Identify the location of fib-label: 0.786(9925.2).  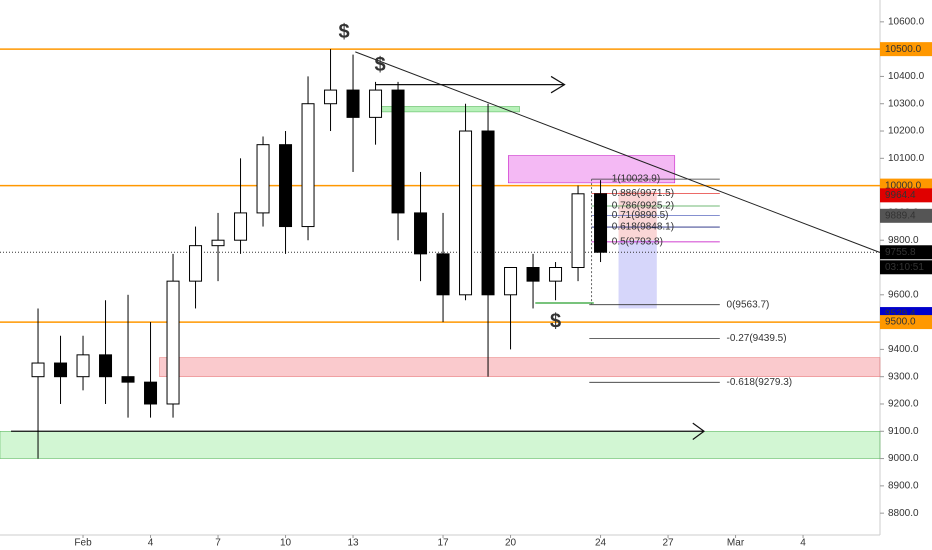
(643, 206).